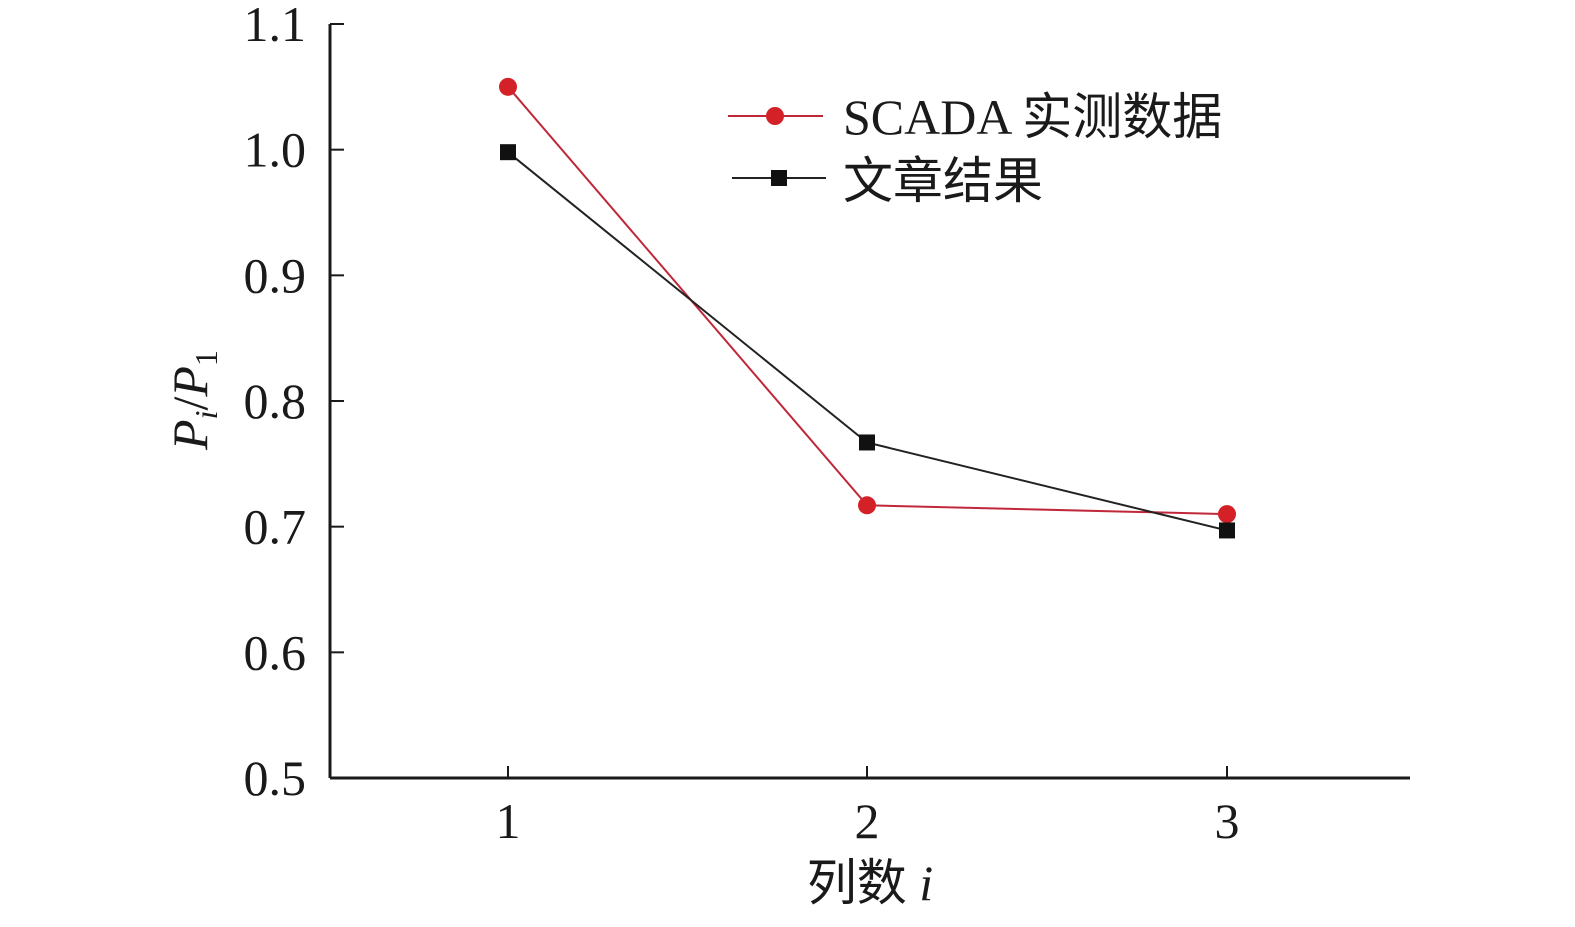 The height and width of the screenshot is (927, 1575). Describe the element at coordinates (870, 883) in the screenshot. I see `x-axis-title: 列数 i` at that location.